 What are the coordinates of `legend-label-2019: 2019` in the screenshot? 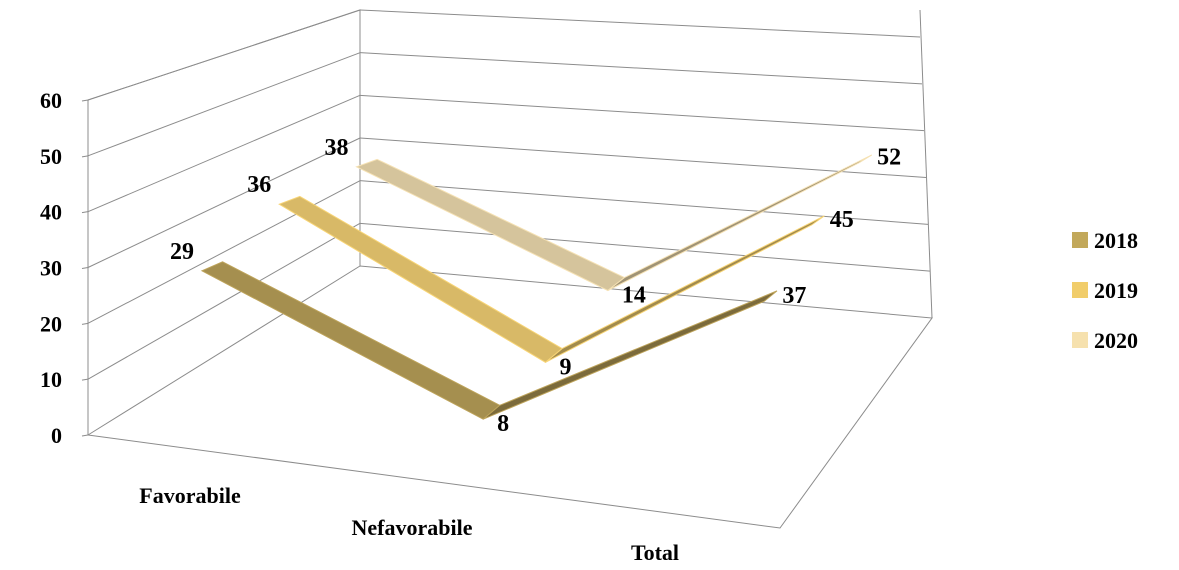 It's located at (1116, 290).